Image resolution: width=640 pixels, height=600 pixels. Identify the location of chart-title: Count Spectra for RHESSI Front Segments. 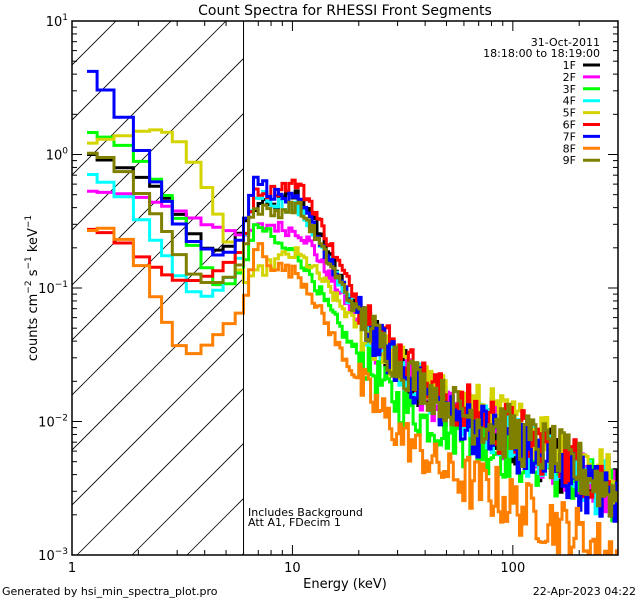
(345, 11).